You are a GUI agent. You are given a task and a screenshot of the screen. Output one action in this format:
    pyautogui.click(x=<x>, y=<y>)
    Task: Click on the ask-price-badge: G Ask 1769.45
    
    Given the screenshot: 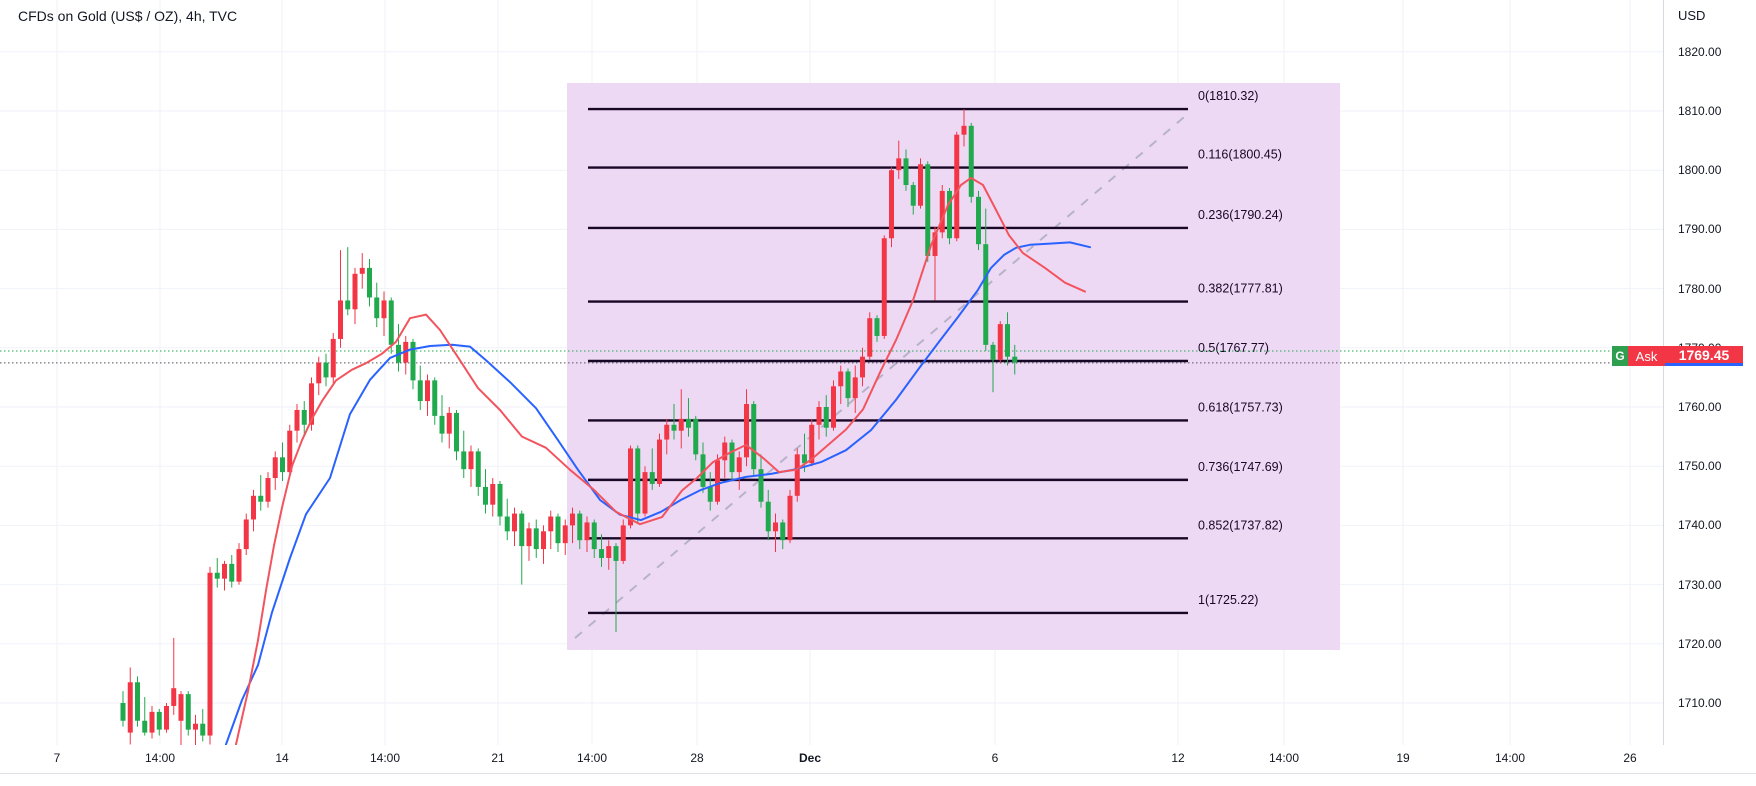 What is the action you would take?
    pyautogui.click(x=1677, y=356)
    